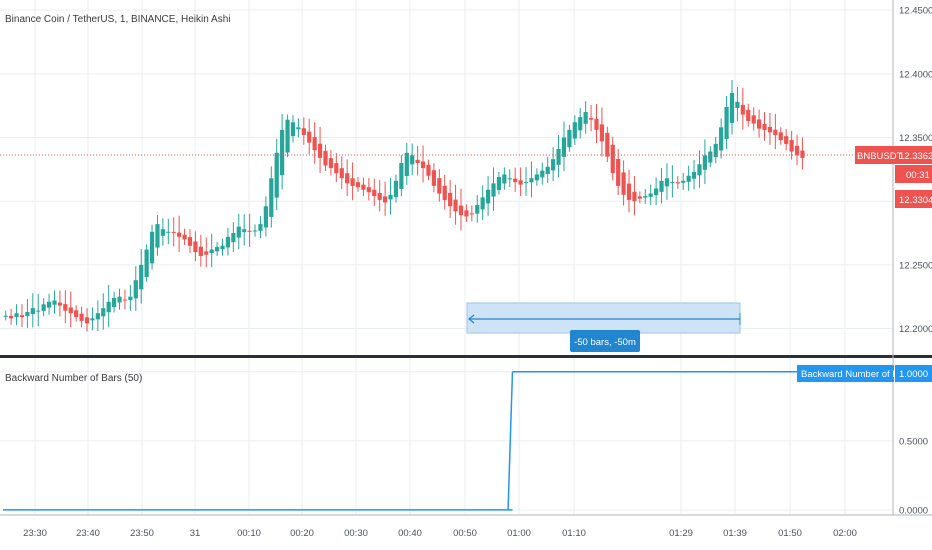 The image size is (932, 550). I want to click on pane-separator, so click(466, 356).